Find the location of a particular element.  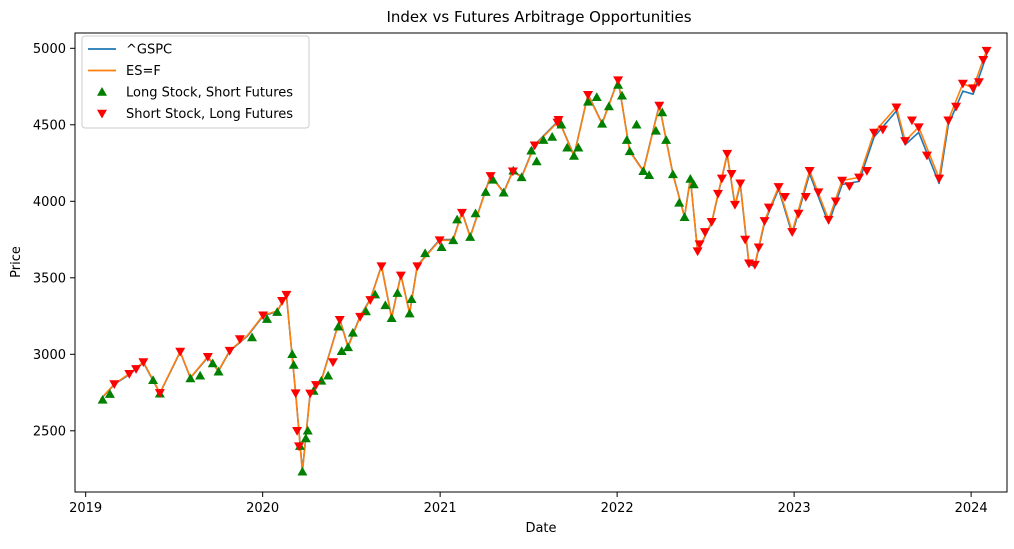

x-tick-label: 2023 is located at coordinates (794, 508).